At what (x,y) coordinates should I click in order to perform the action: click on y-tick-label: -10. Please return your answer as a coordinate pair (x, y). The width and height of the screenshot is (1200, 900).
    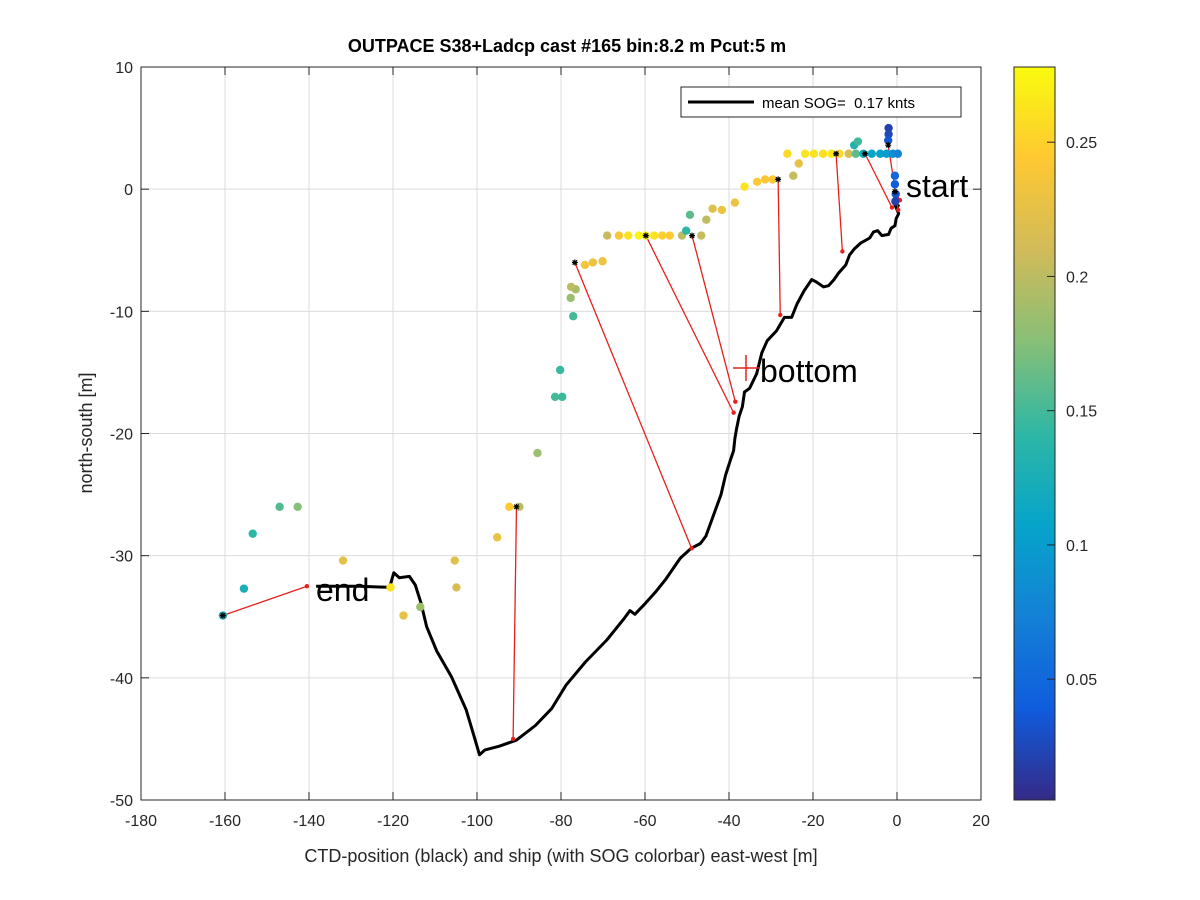
    Looking at the image, I should click on (121, 312).